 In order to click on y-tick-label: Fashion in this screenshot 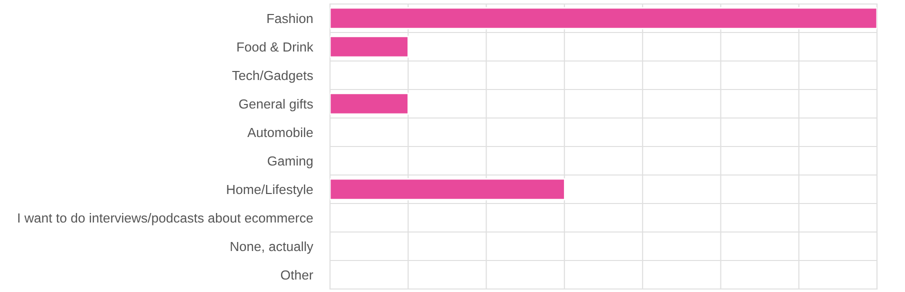, I will do `click(289, 18)`.